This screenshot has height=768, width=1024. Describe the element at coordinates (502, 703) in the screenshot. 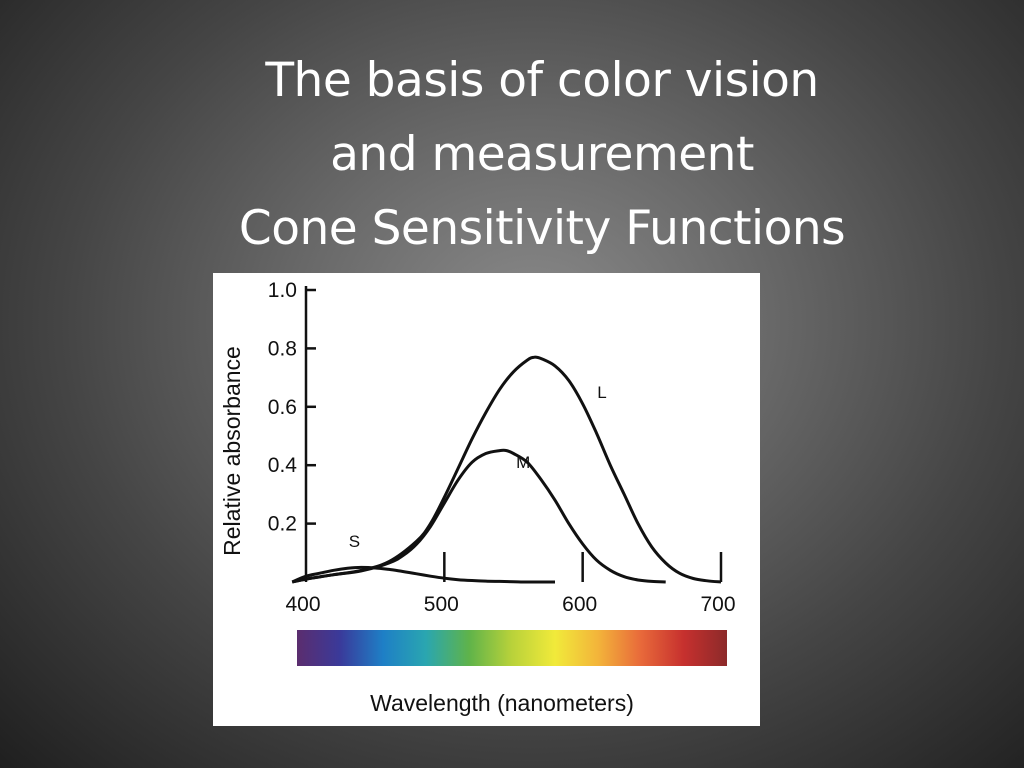

I see `x-axis-title: Wavelength (nanometers)` at that location.